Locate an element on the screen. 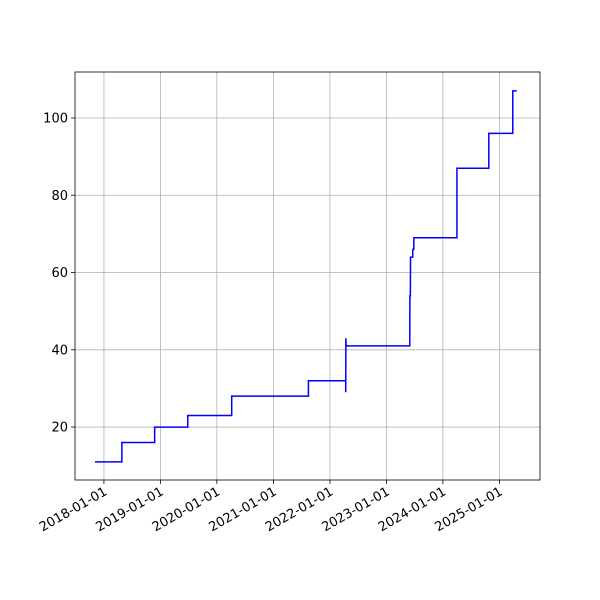  y-tick-label: 20 is located at coordinates (59, 428).